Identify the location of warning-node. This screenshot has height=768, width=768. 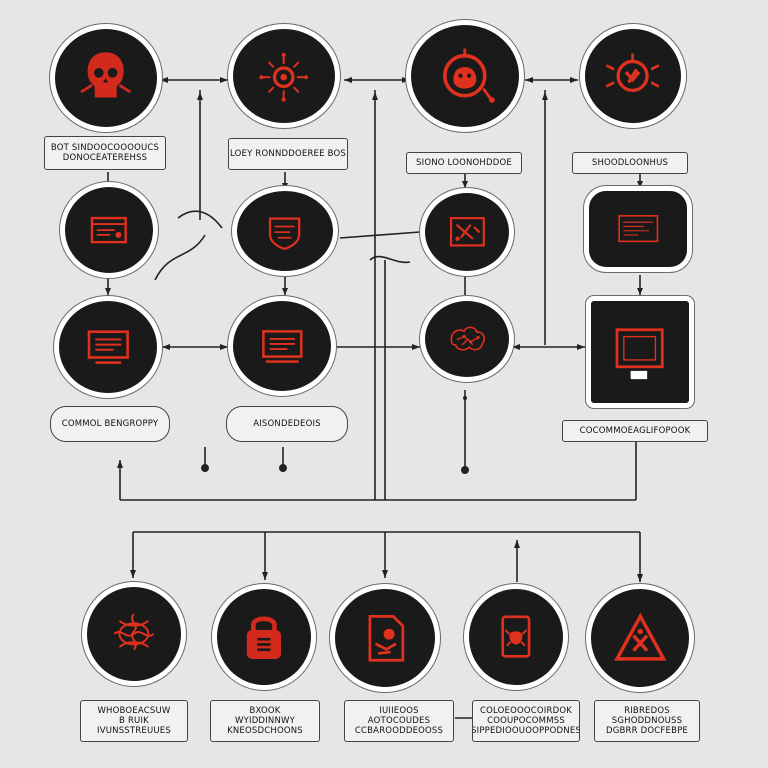
(640, 638).